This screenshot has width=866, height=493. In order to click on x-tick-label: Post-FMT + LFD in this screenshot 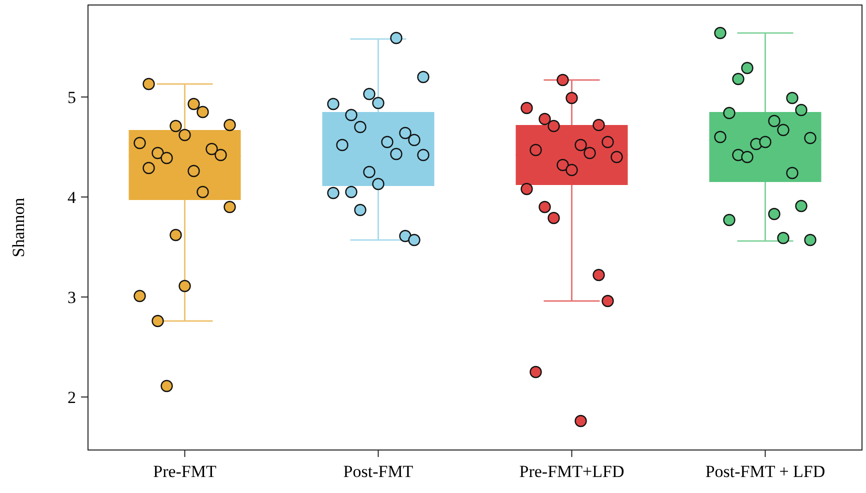, I will do `click(765, 471)`.